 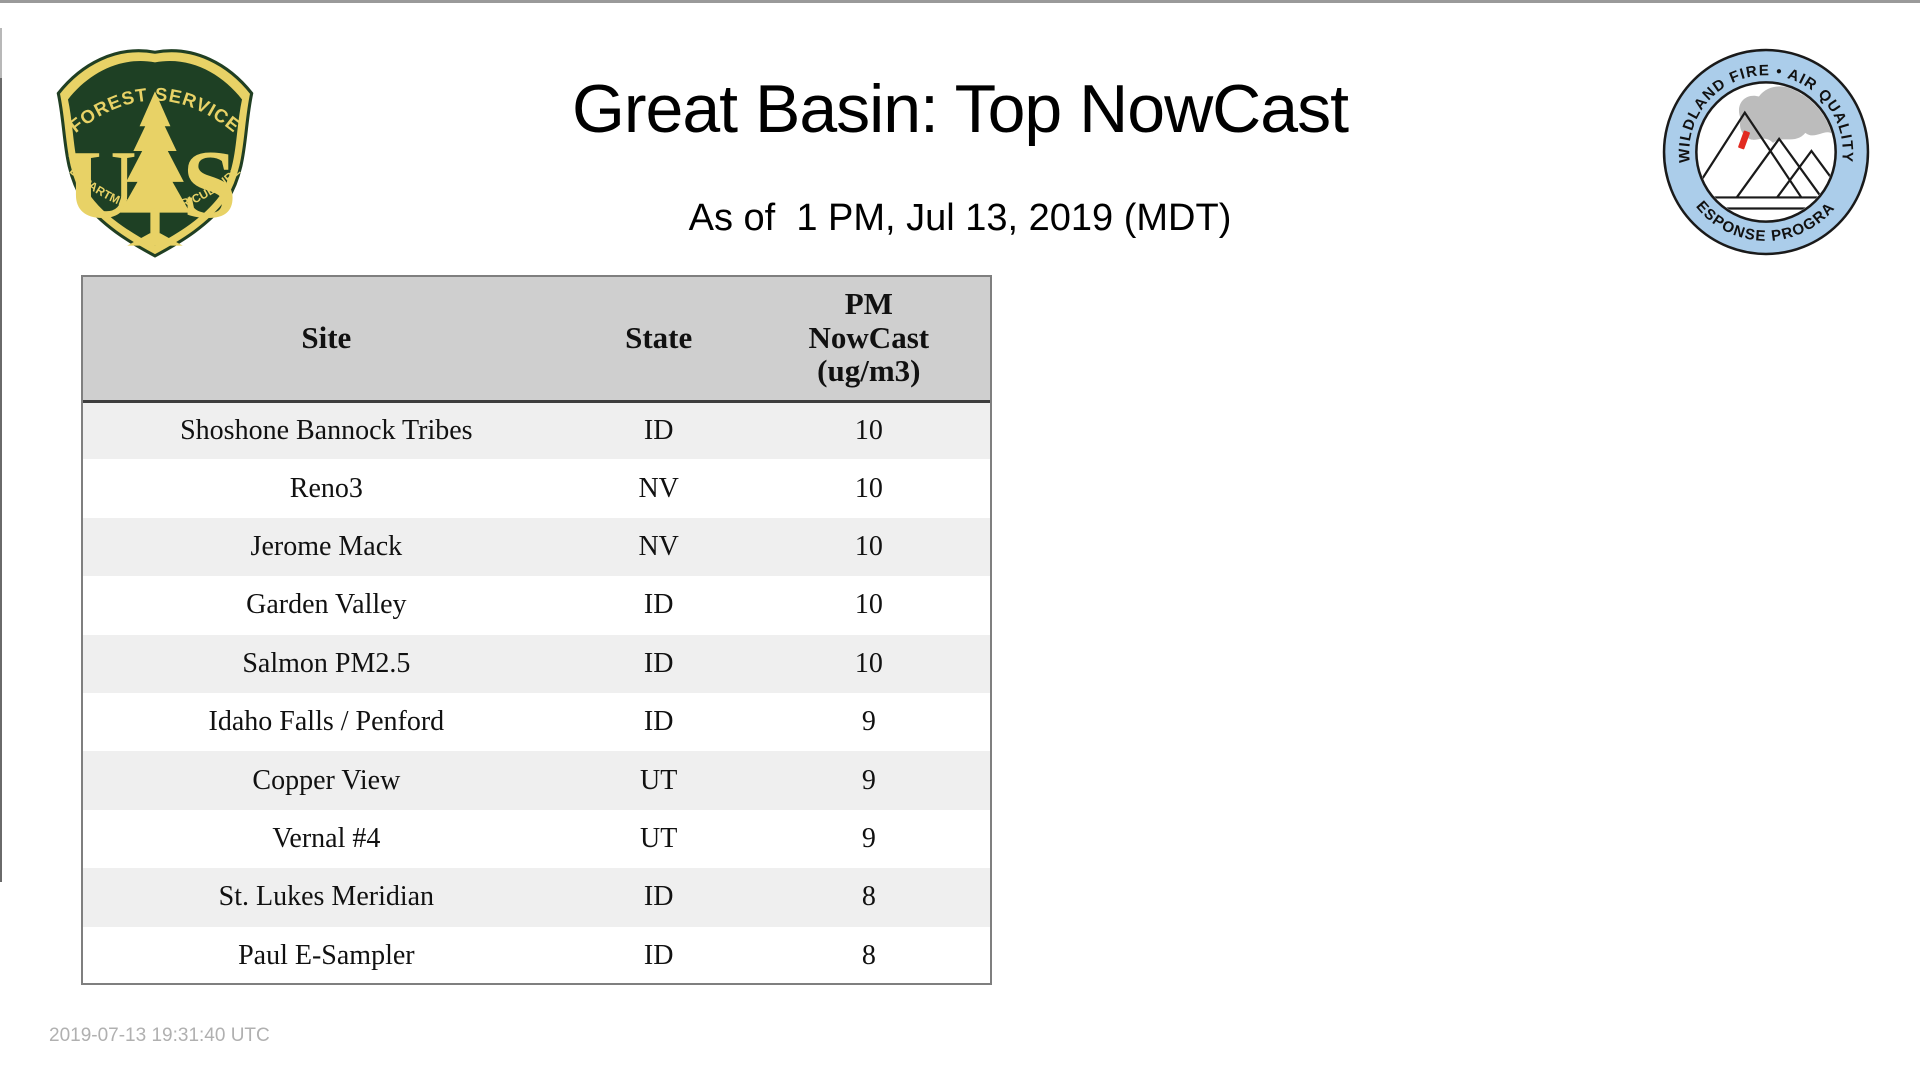 I want to click on site-cell: Paul E-Sampler, so click(x=326, y=955).